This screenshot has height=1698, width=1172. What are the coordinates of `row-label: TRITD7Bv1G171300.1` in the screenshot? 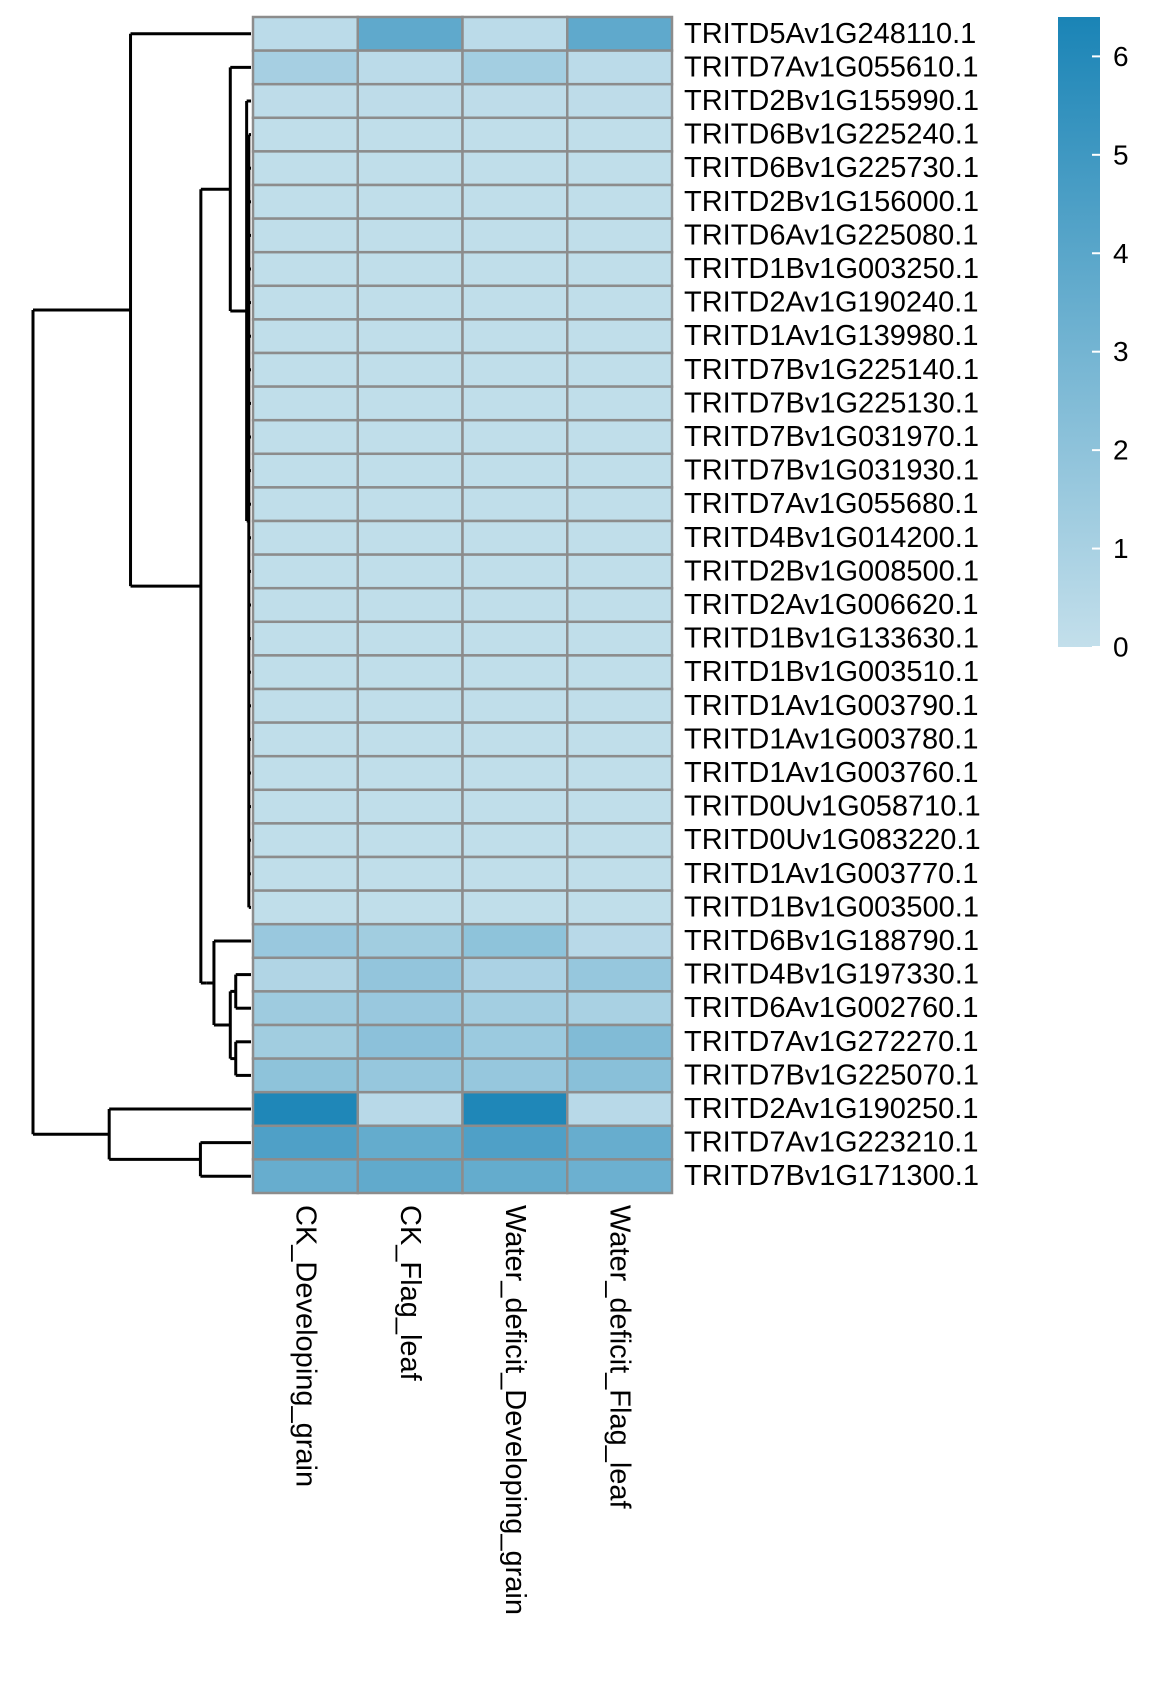 It's located at (831, 1176).